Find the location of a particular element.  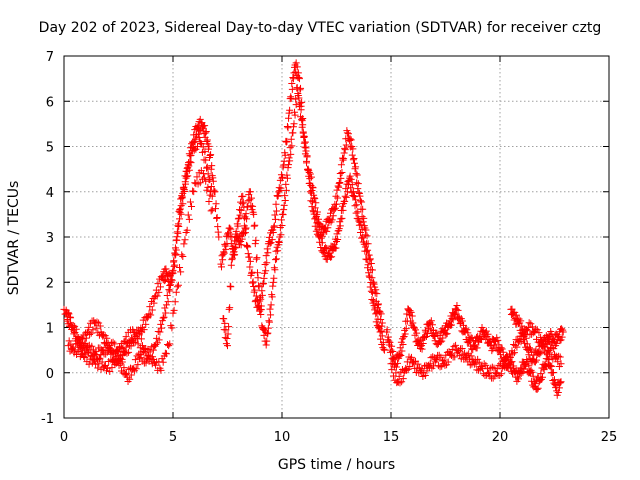

x-tick-label: 15 is located at coordinates (391, 437).